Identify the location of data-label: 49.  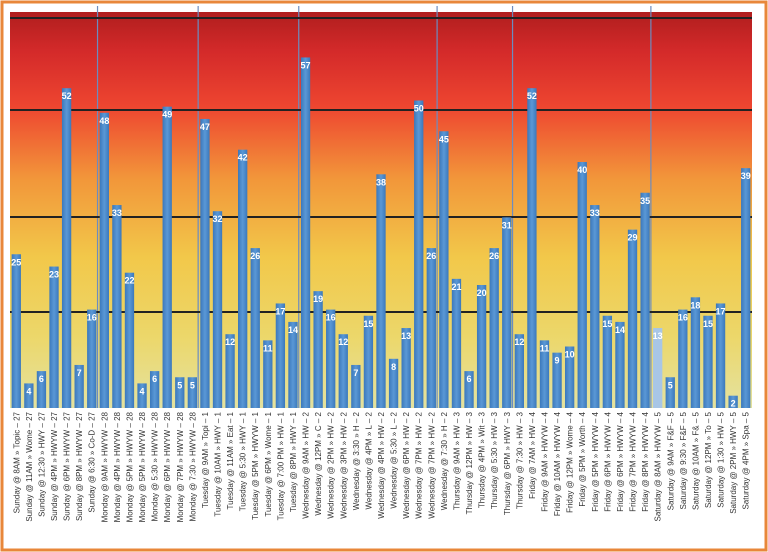
(167, 115).